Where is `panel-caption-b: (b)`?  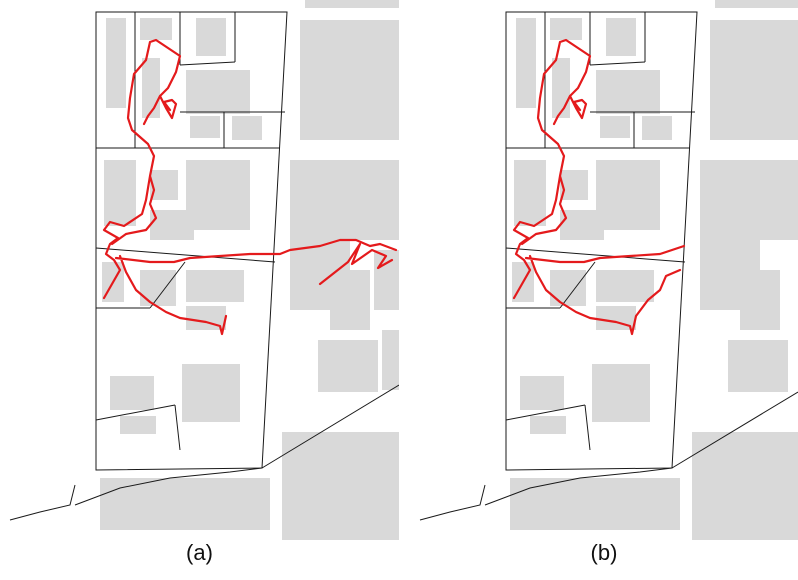
panel-caption-b: (b) is located at coordinates (604, 552).